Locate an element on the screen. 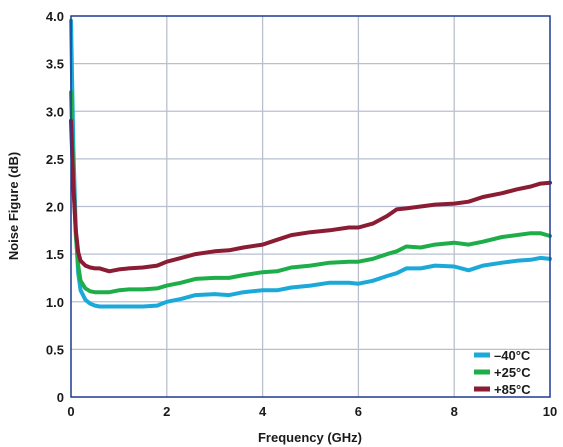 The height and width of the screenshot is (447, 563). legend: –40°C +25°C +85°C is located at coordinates (502, 372).